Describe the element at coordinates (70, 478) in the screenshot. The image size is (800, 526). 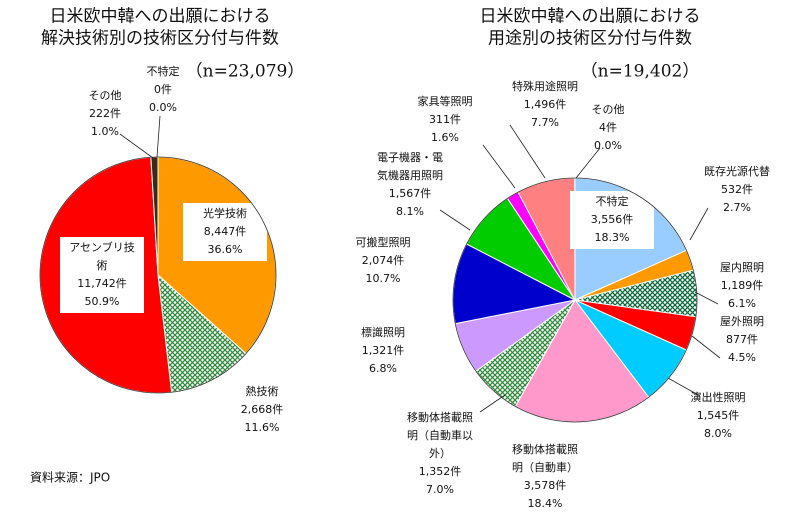
I see `source: 資料来源：JPO` at that location.